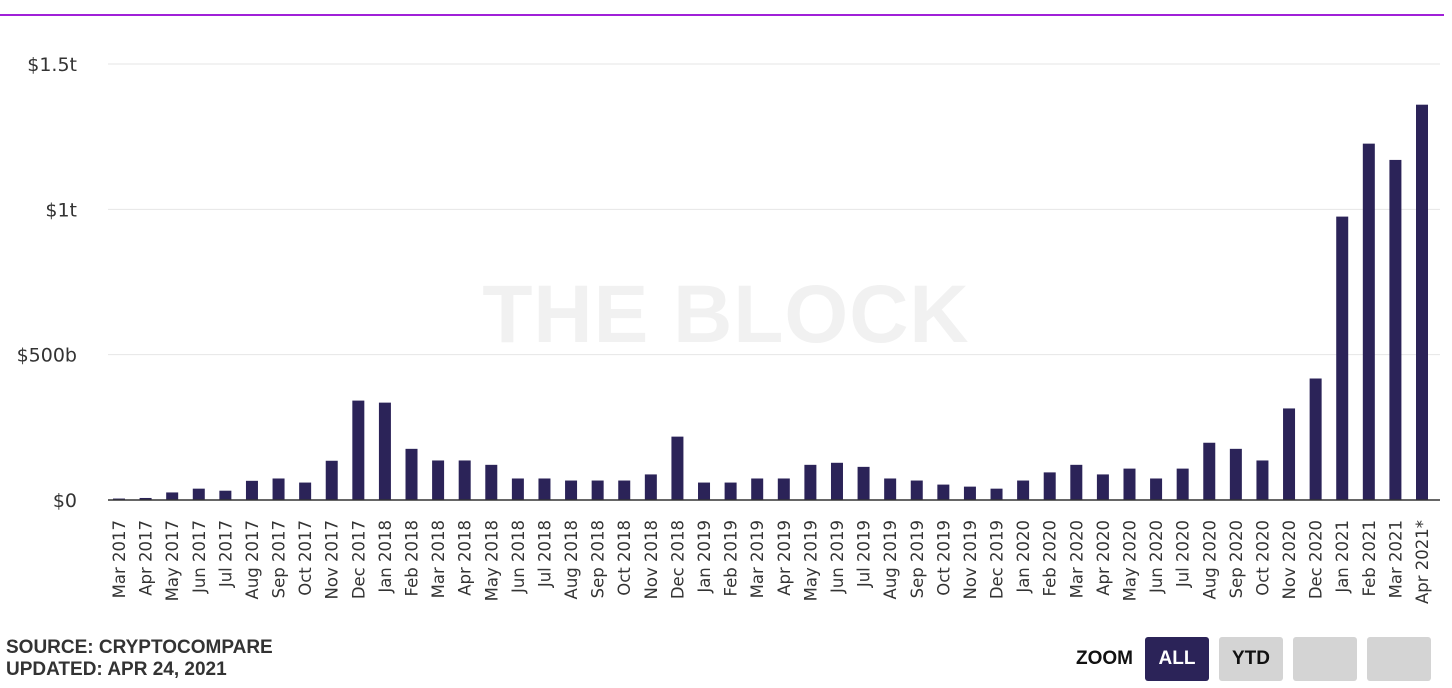 The width and height of the screenshot is (1452, 688). Describe the element at coordinates (491, 560) in the screenshot. I see `x-tick-label: May 2018` at that location.